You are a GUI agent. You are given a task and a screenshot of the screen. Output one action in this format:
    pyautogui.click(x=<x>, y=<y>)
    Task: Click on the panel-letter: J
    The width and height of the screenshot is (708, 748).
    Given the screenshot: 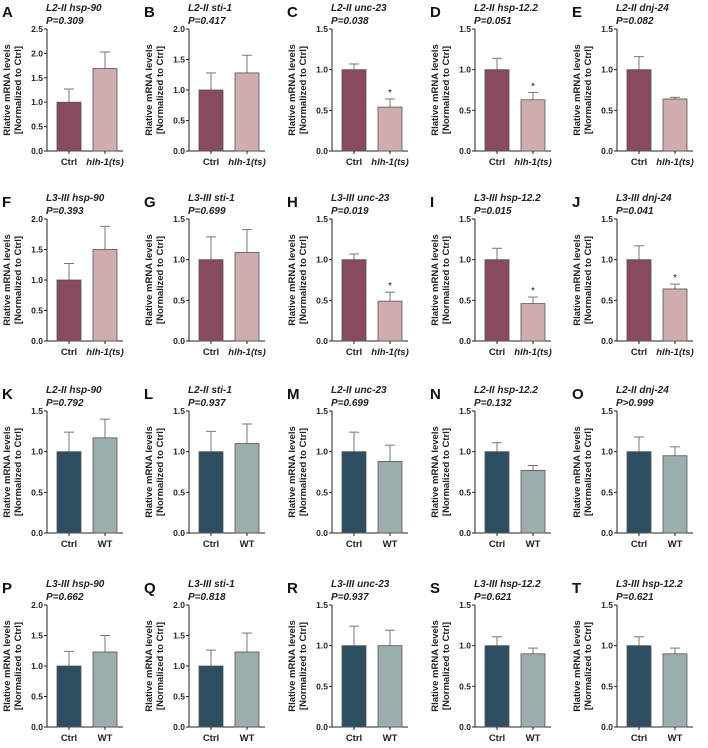 What is the action you would take?
    pyautogui.click(x=576, y=202)
    